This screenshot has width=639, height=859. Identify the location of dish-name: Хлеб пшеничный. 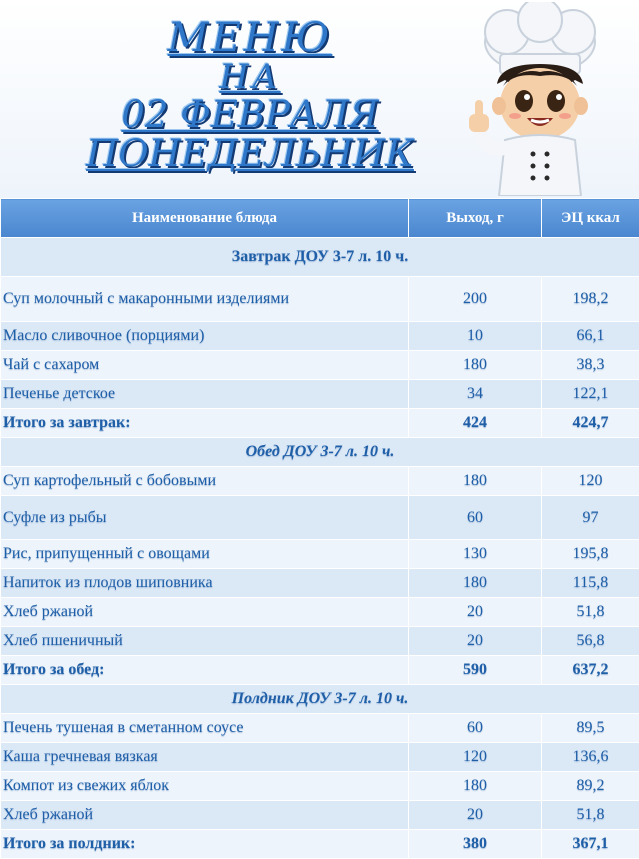
(205, 641).